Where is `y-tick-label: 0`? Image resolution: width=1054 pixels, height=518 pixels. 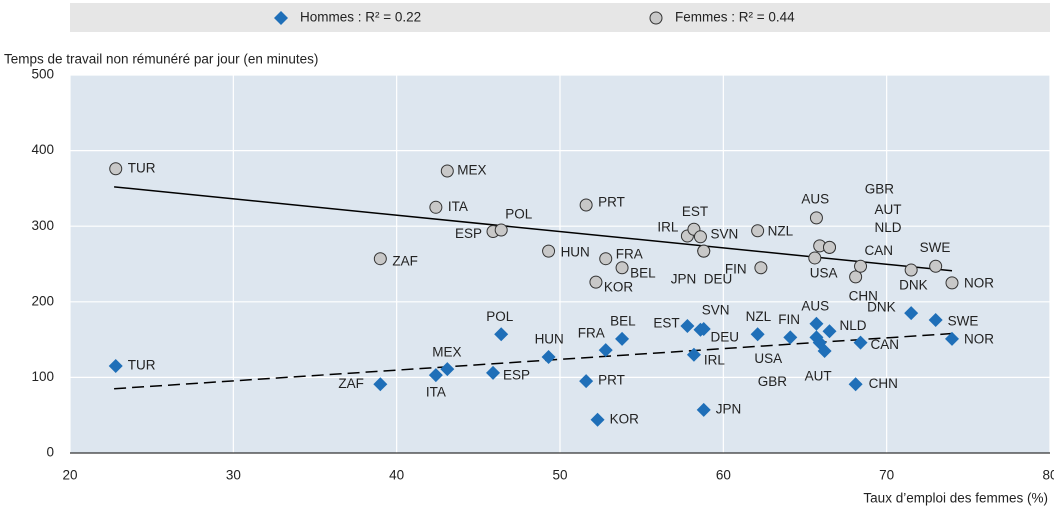 y-tick-label: 0 is located at coordinates (50, 452).